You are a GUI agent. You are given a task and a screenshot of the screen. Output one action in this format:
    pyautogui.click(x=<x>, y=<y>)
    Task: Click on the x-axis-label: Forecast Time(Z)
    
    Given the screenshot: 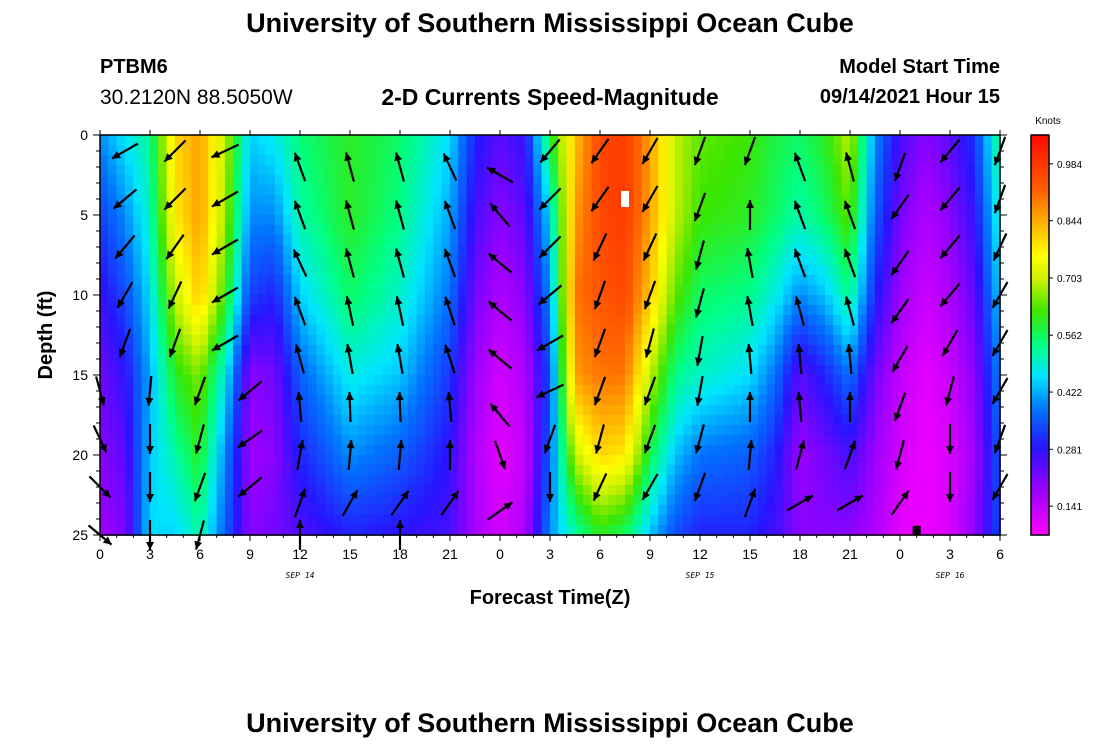 What is the action you would take?
    pyautogui.click(x=550, y=598)
    